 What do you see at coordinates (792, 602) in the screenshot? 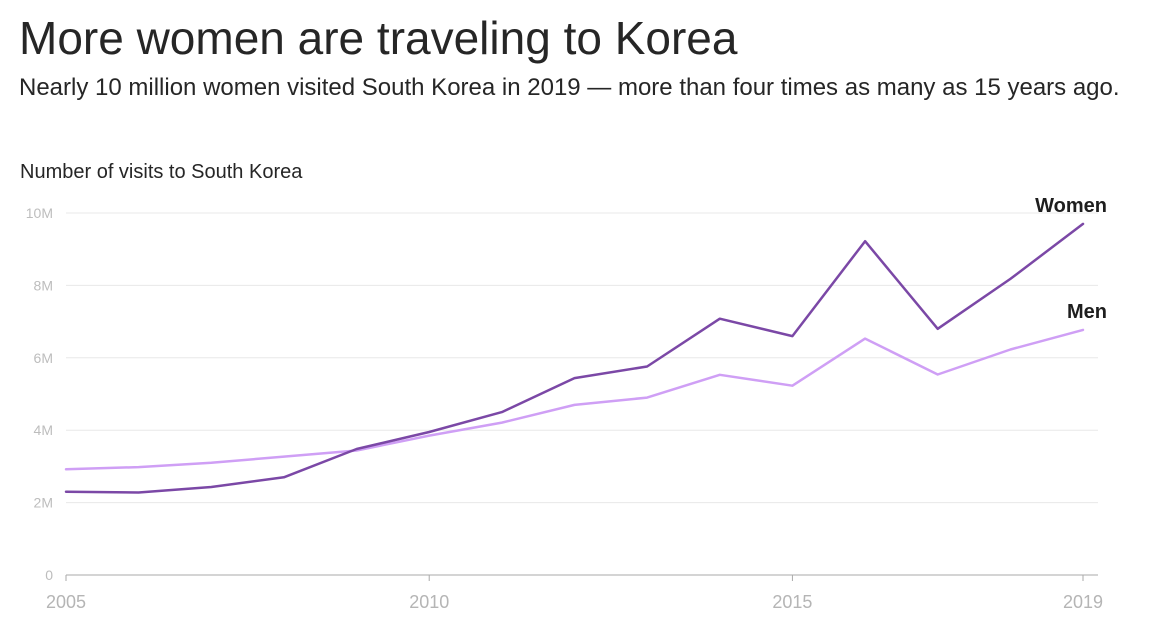
I see `x-tick-label: 2015` at bounding box center [792, 602].